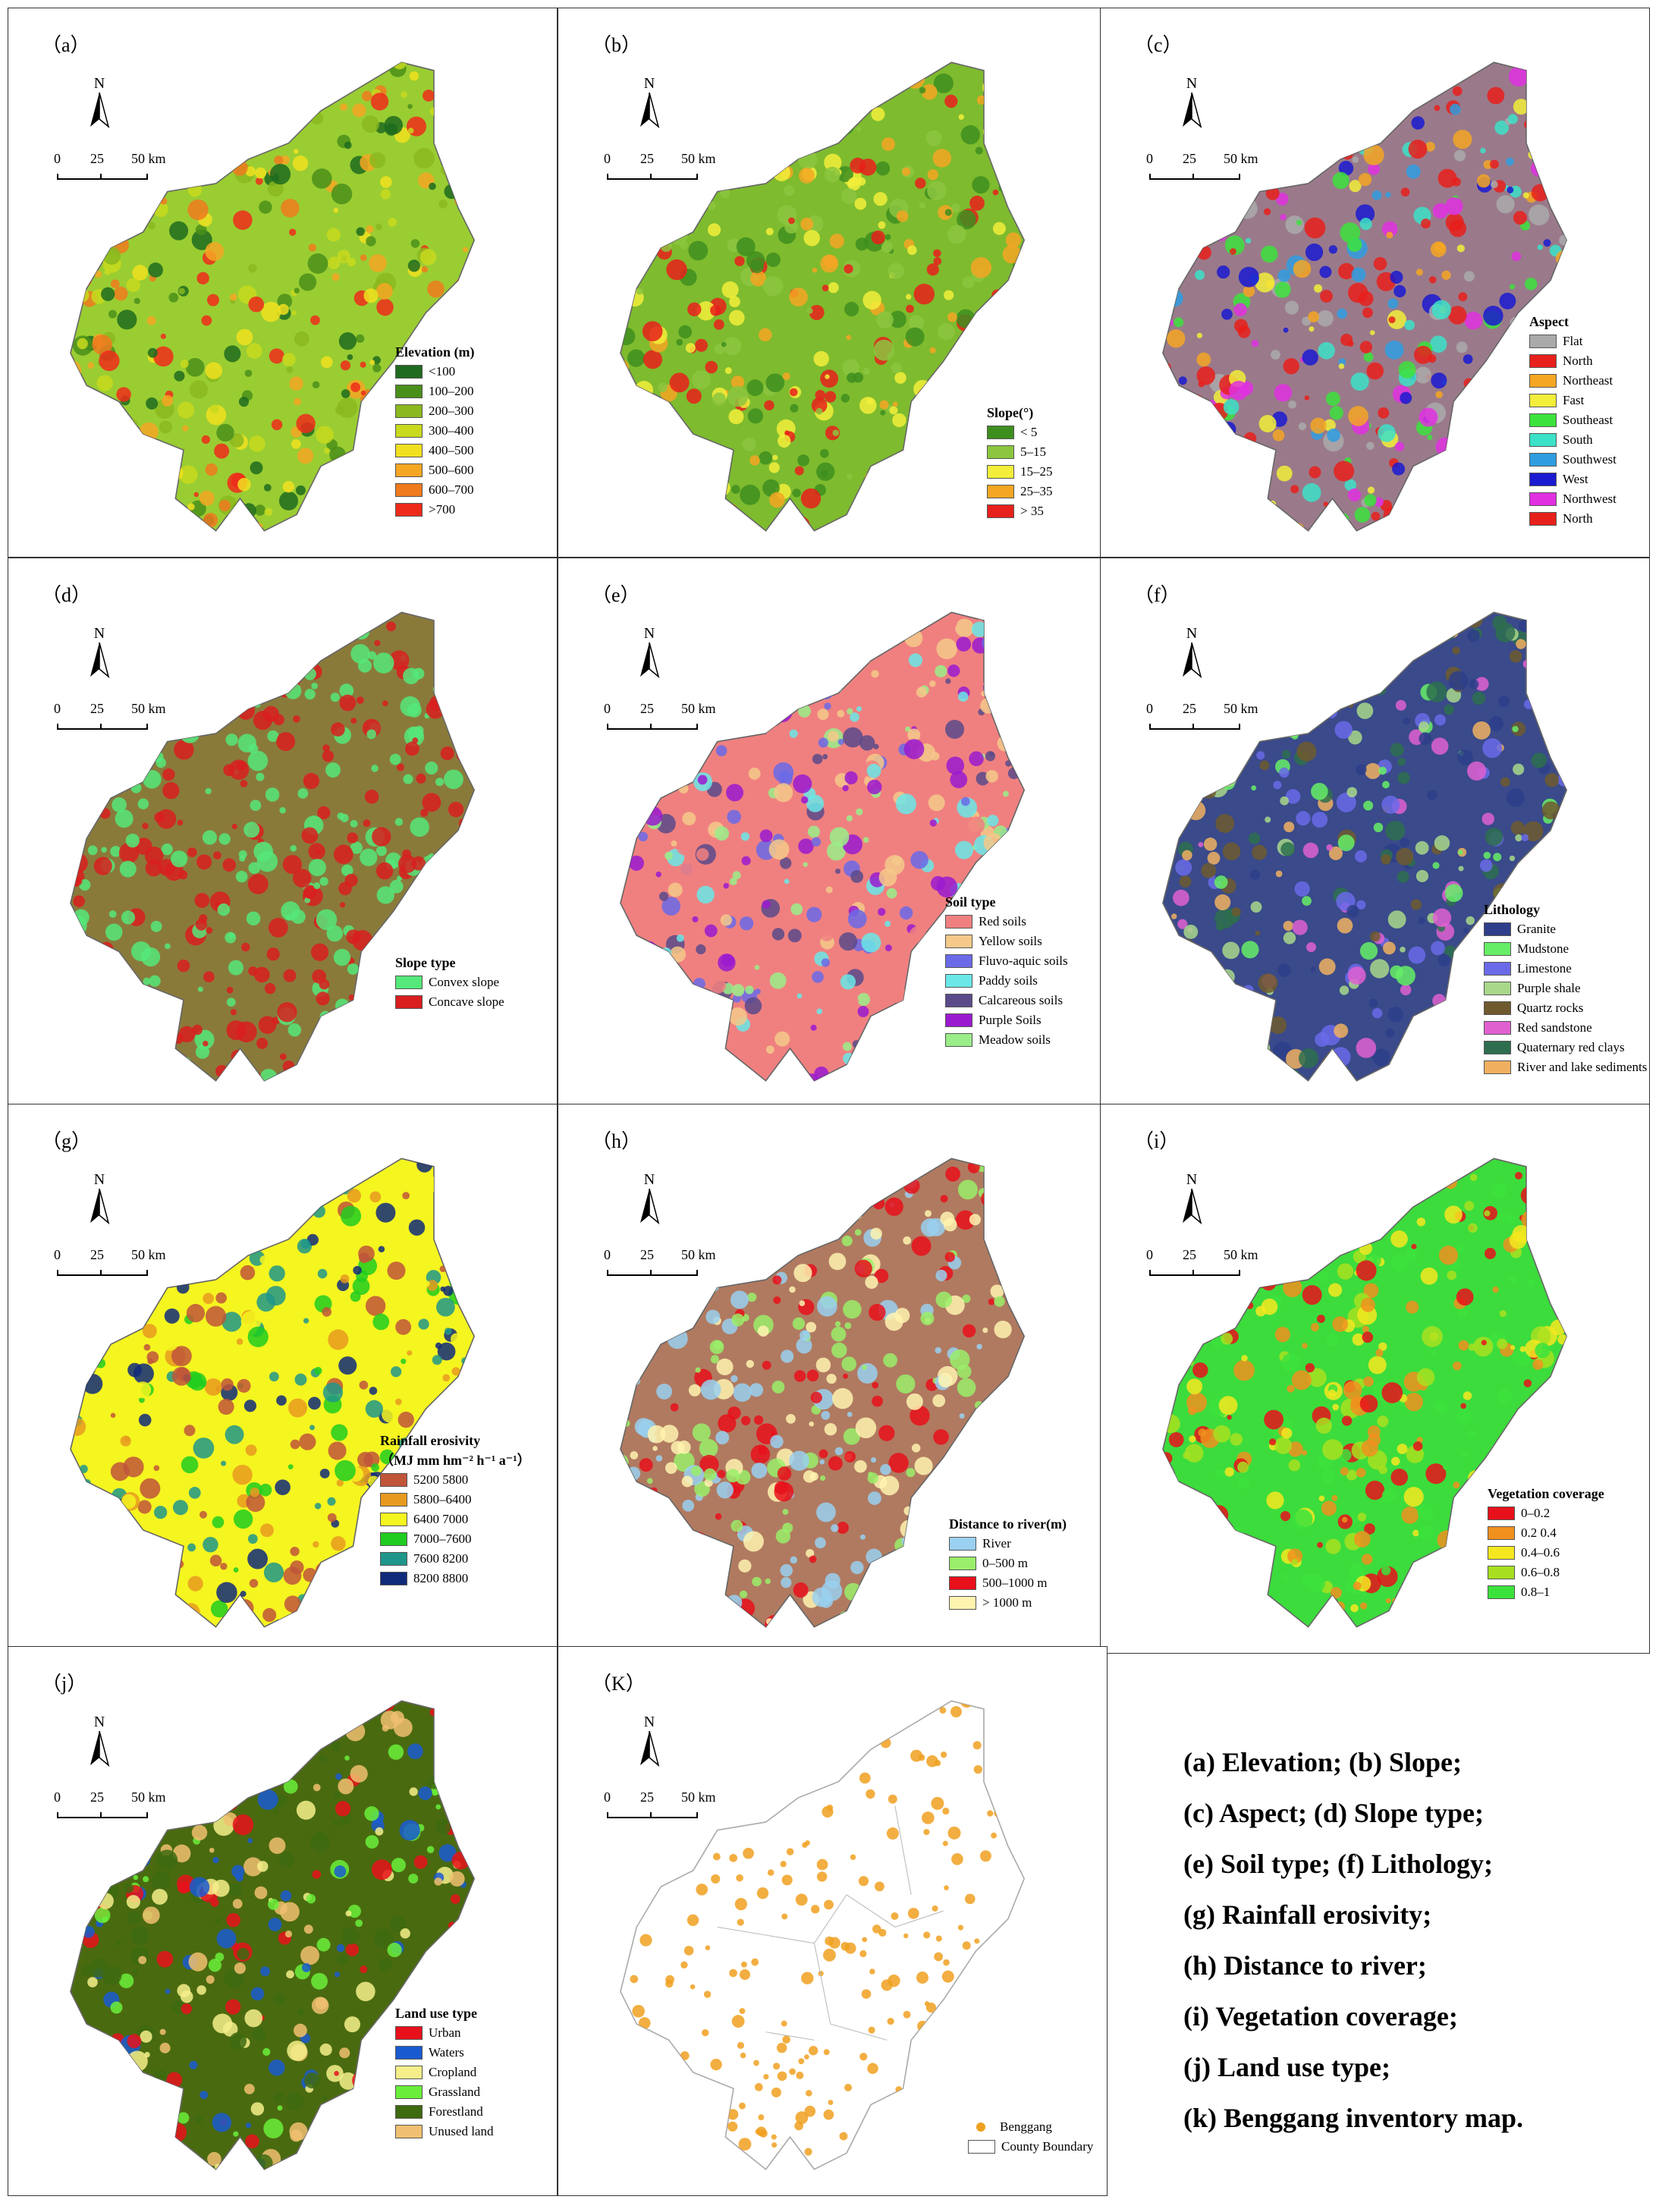 The width and height of the screenshot is (1659, 2212). Describe the element at coordinates (1010, 1020) in the screenshot. I see `legend-label: Purple Soils` at that location.